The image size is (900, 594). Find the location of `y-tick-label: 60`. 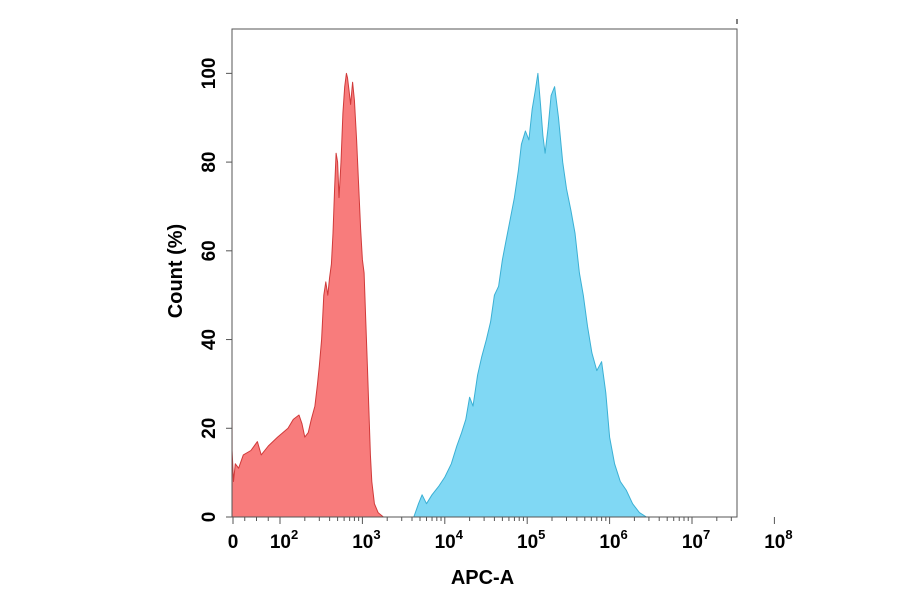

y-tick-label: 60 is located at coordinates (209, 250).